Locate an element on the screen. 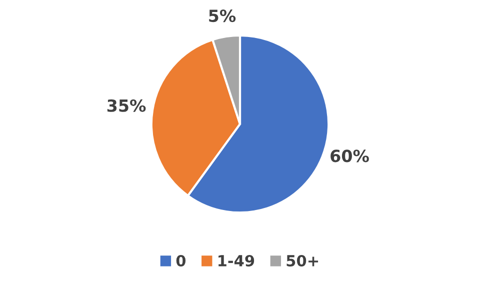 This screenshot has width=480, height=289. legend-label: 1-49 is located at coordinates (236, 260).